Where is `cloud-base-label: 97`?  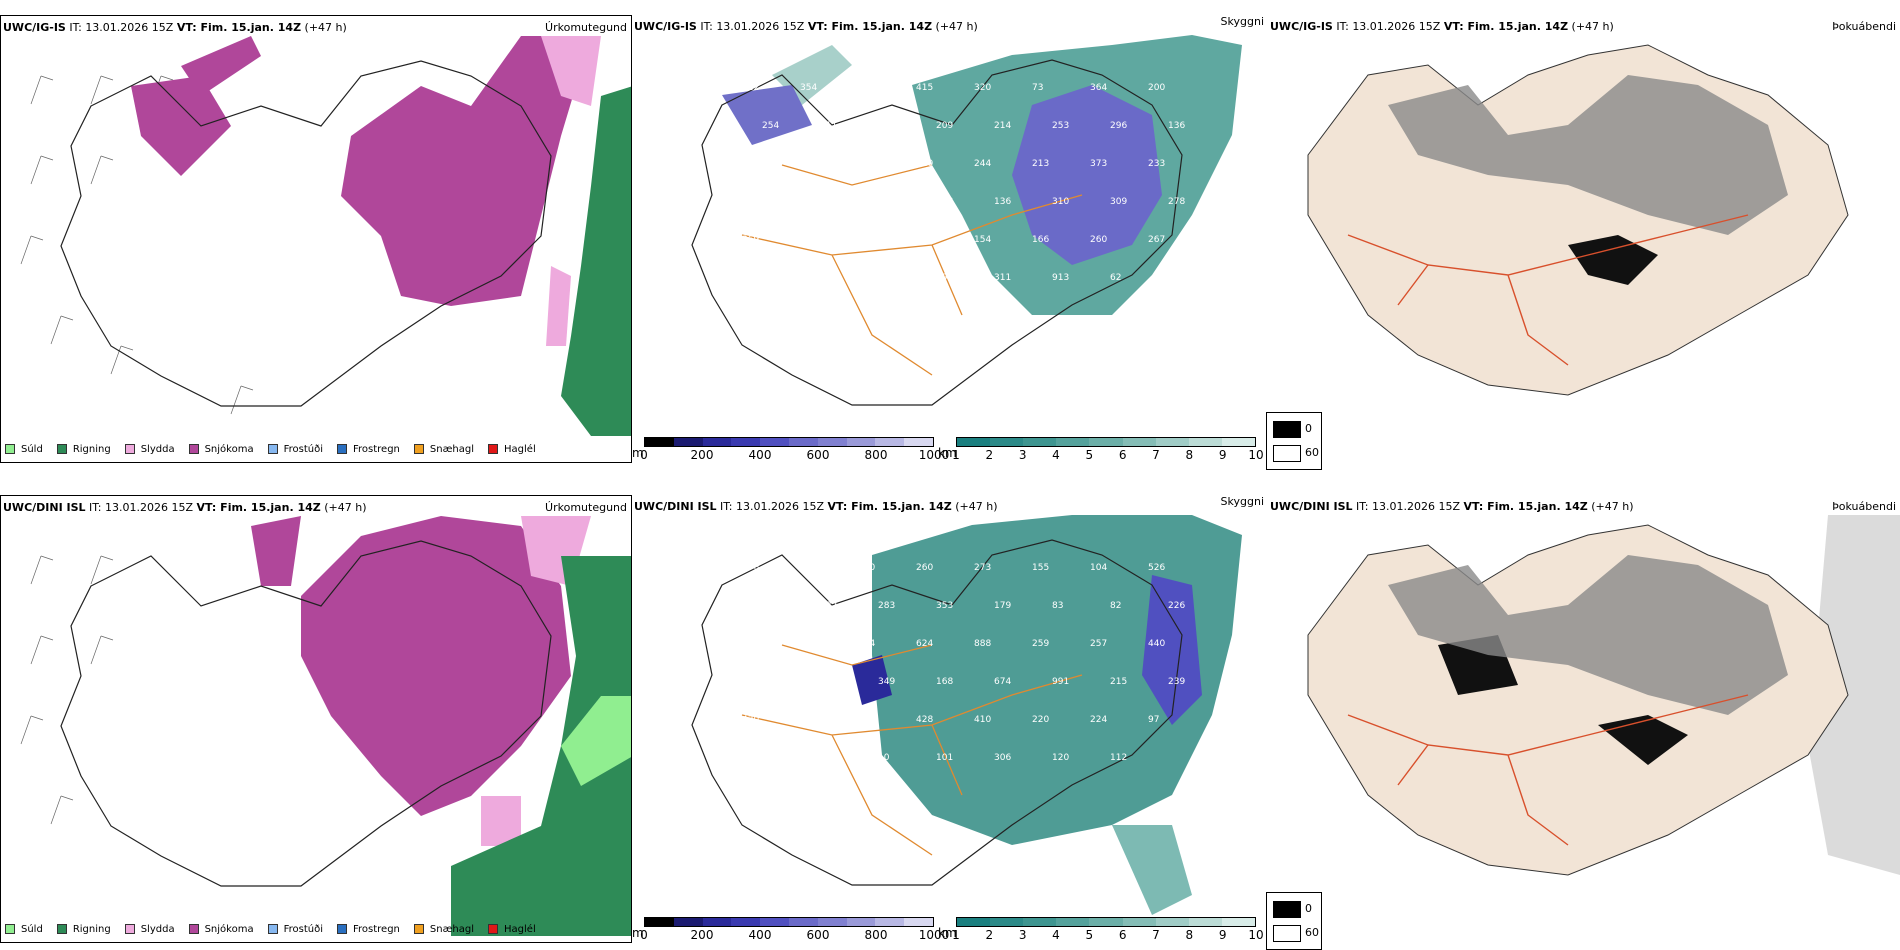 cloud-base-label: 97 is located at coordinates (1153, 720).